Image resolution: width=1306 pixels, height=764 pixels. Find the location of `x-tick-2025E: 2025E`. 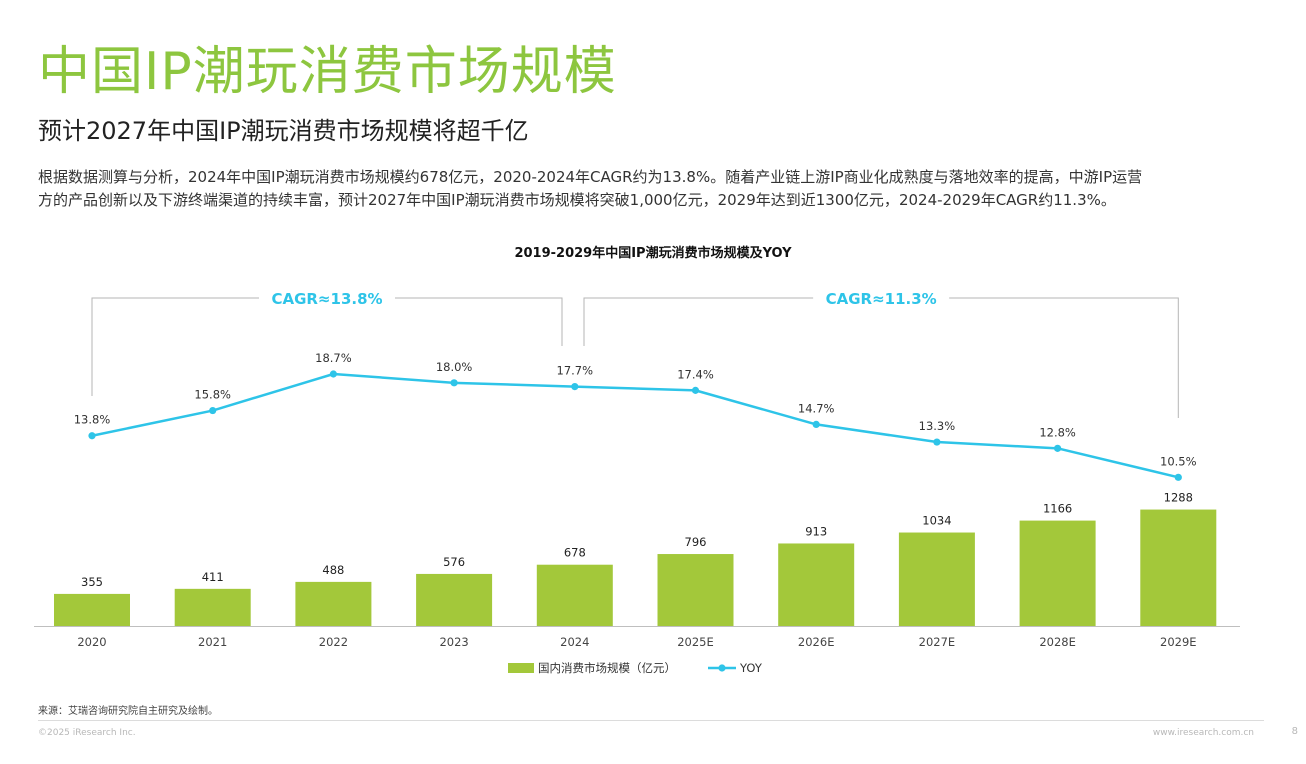

x-tick-2025E: 2025E is located at coordinates (695, 642).